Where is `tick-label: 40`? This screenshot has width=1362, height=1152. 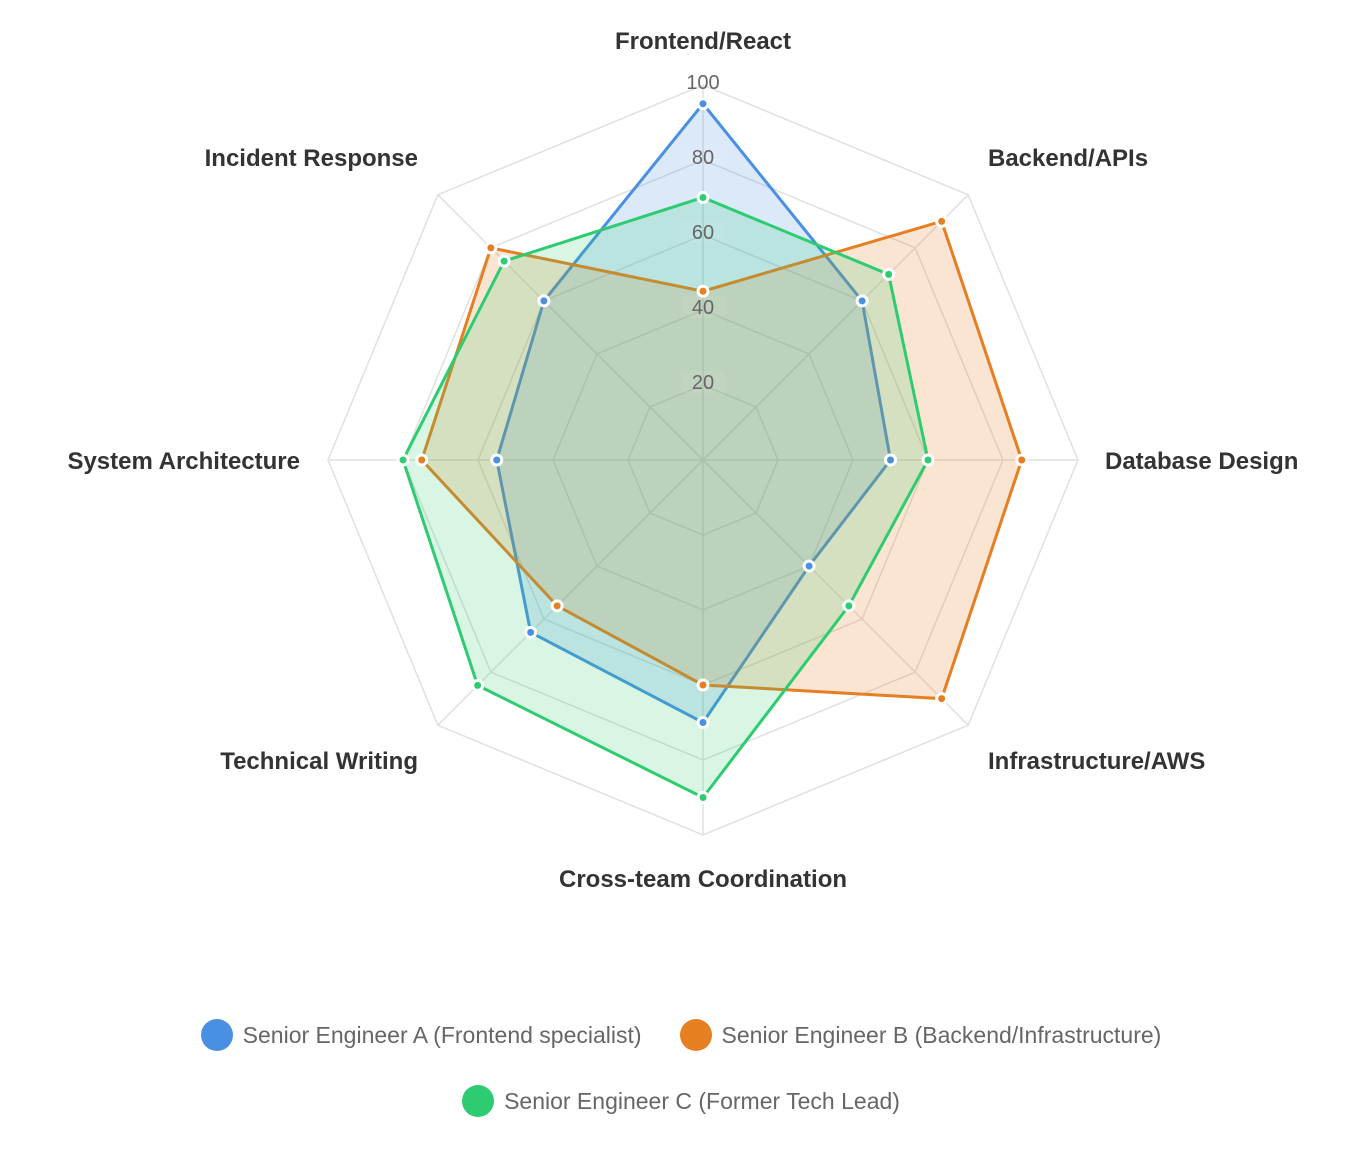
tick-label: 40 is located at coordinates (703, 308).